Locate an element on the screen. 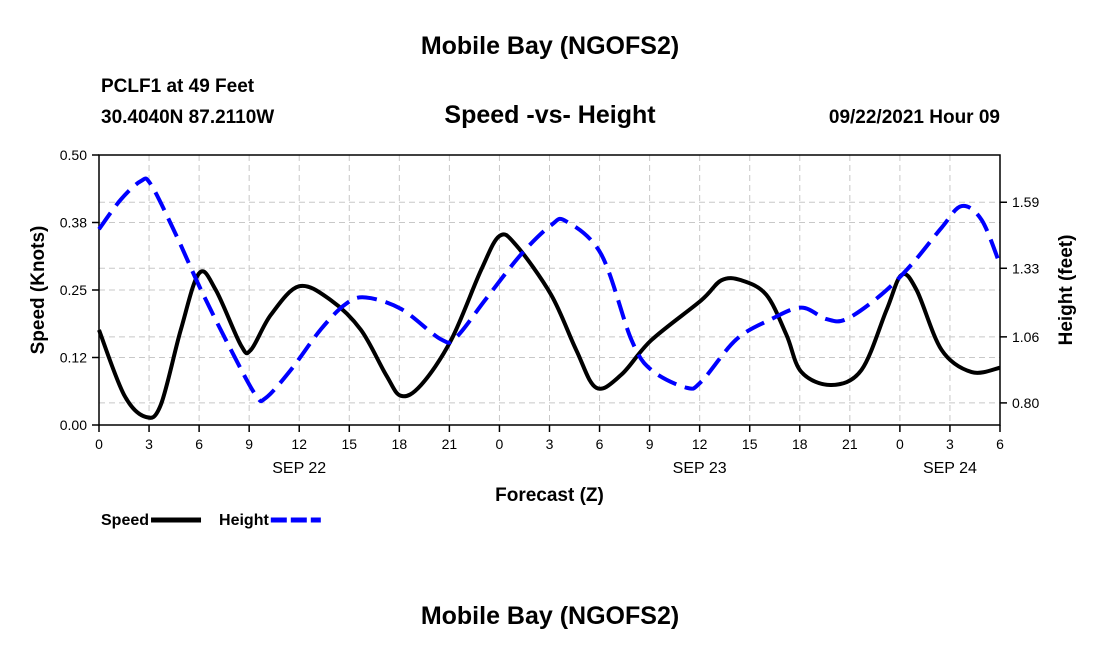 This screenshot has height=650, width=1100. legend-label-speed: Speed is located at coordinates (125, 520).